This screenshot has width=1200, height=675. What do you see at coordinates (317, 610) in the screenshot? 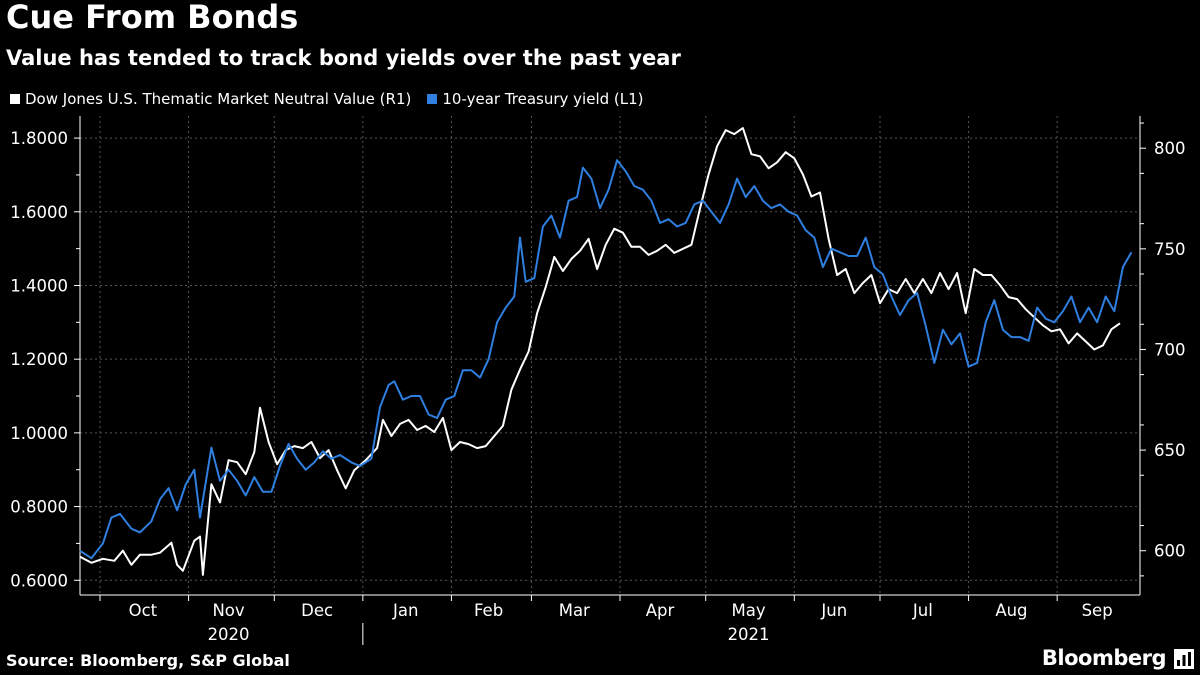
I see `x-axis-tick-label: Dec` at bounding box center [317, 610].